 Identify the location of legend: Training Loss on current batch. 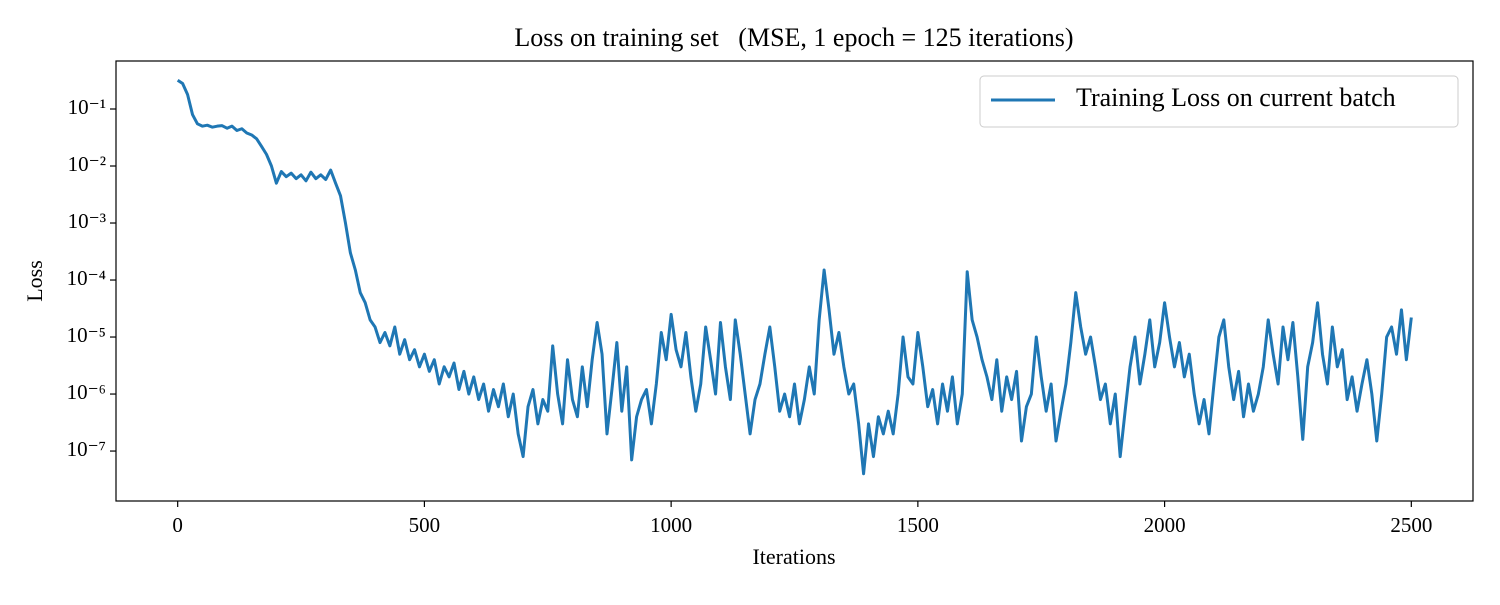
(1219, 101).